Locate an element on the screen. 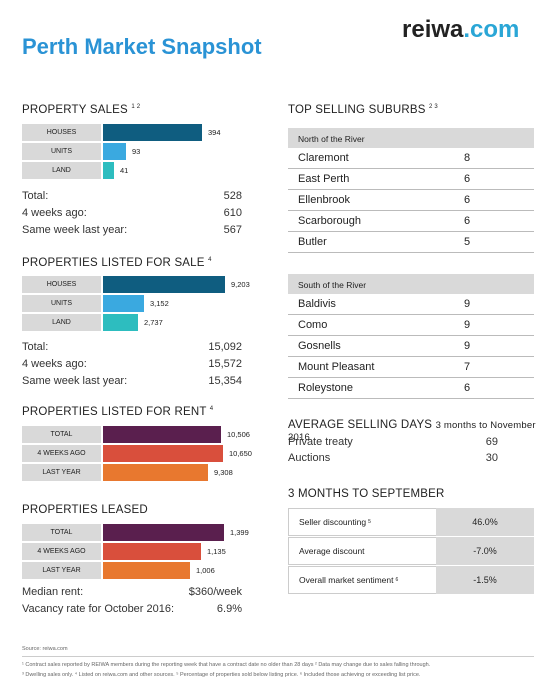 Image resolution: width=553 pixels, height=696 pixels. bar-row: HOUSES 9,203 is located at coordinates (136, 284).